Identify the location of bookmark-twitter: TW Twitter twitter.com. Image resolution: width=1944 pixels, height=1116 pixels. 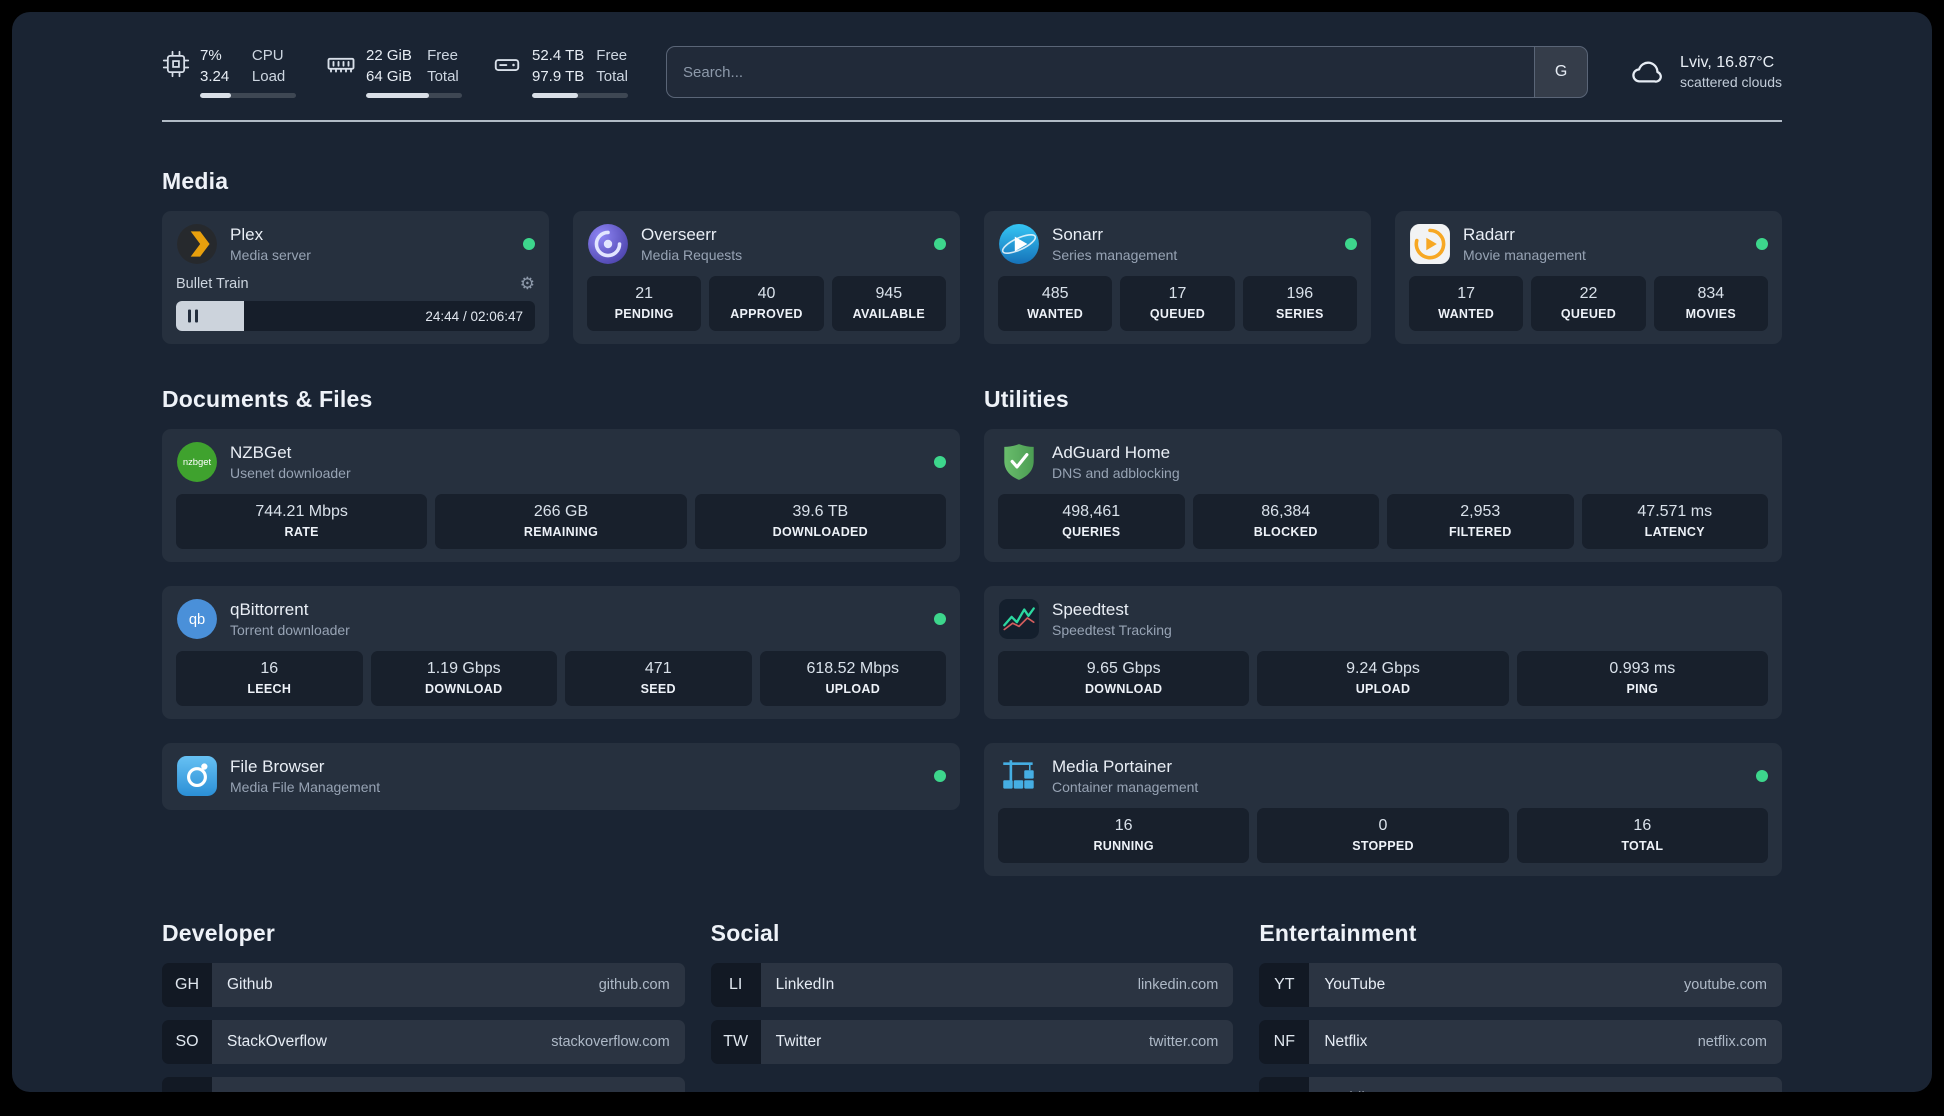
(972, 1042).